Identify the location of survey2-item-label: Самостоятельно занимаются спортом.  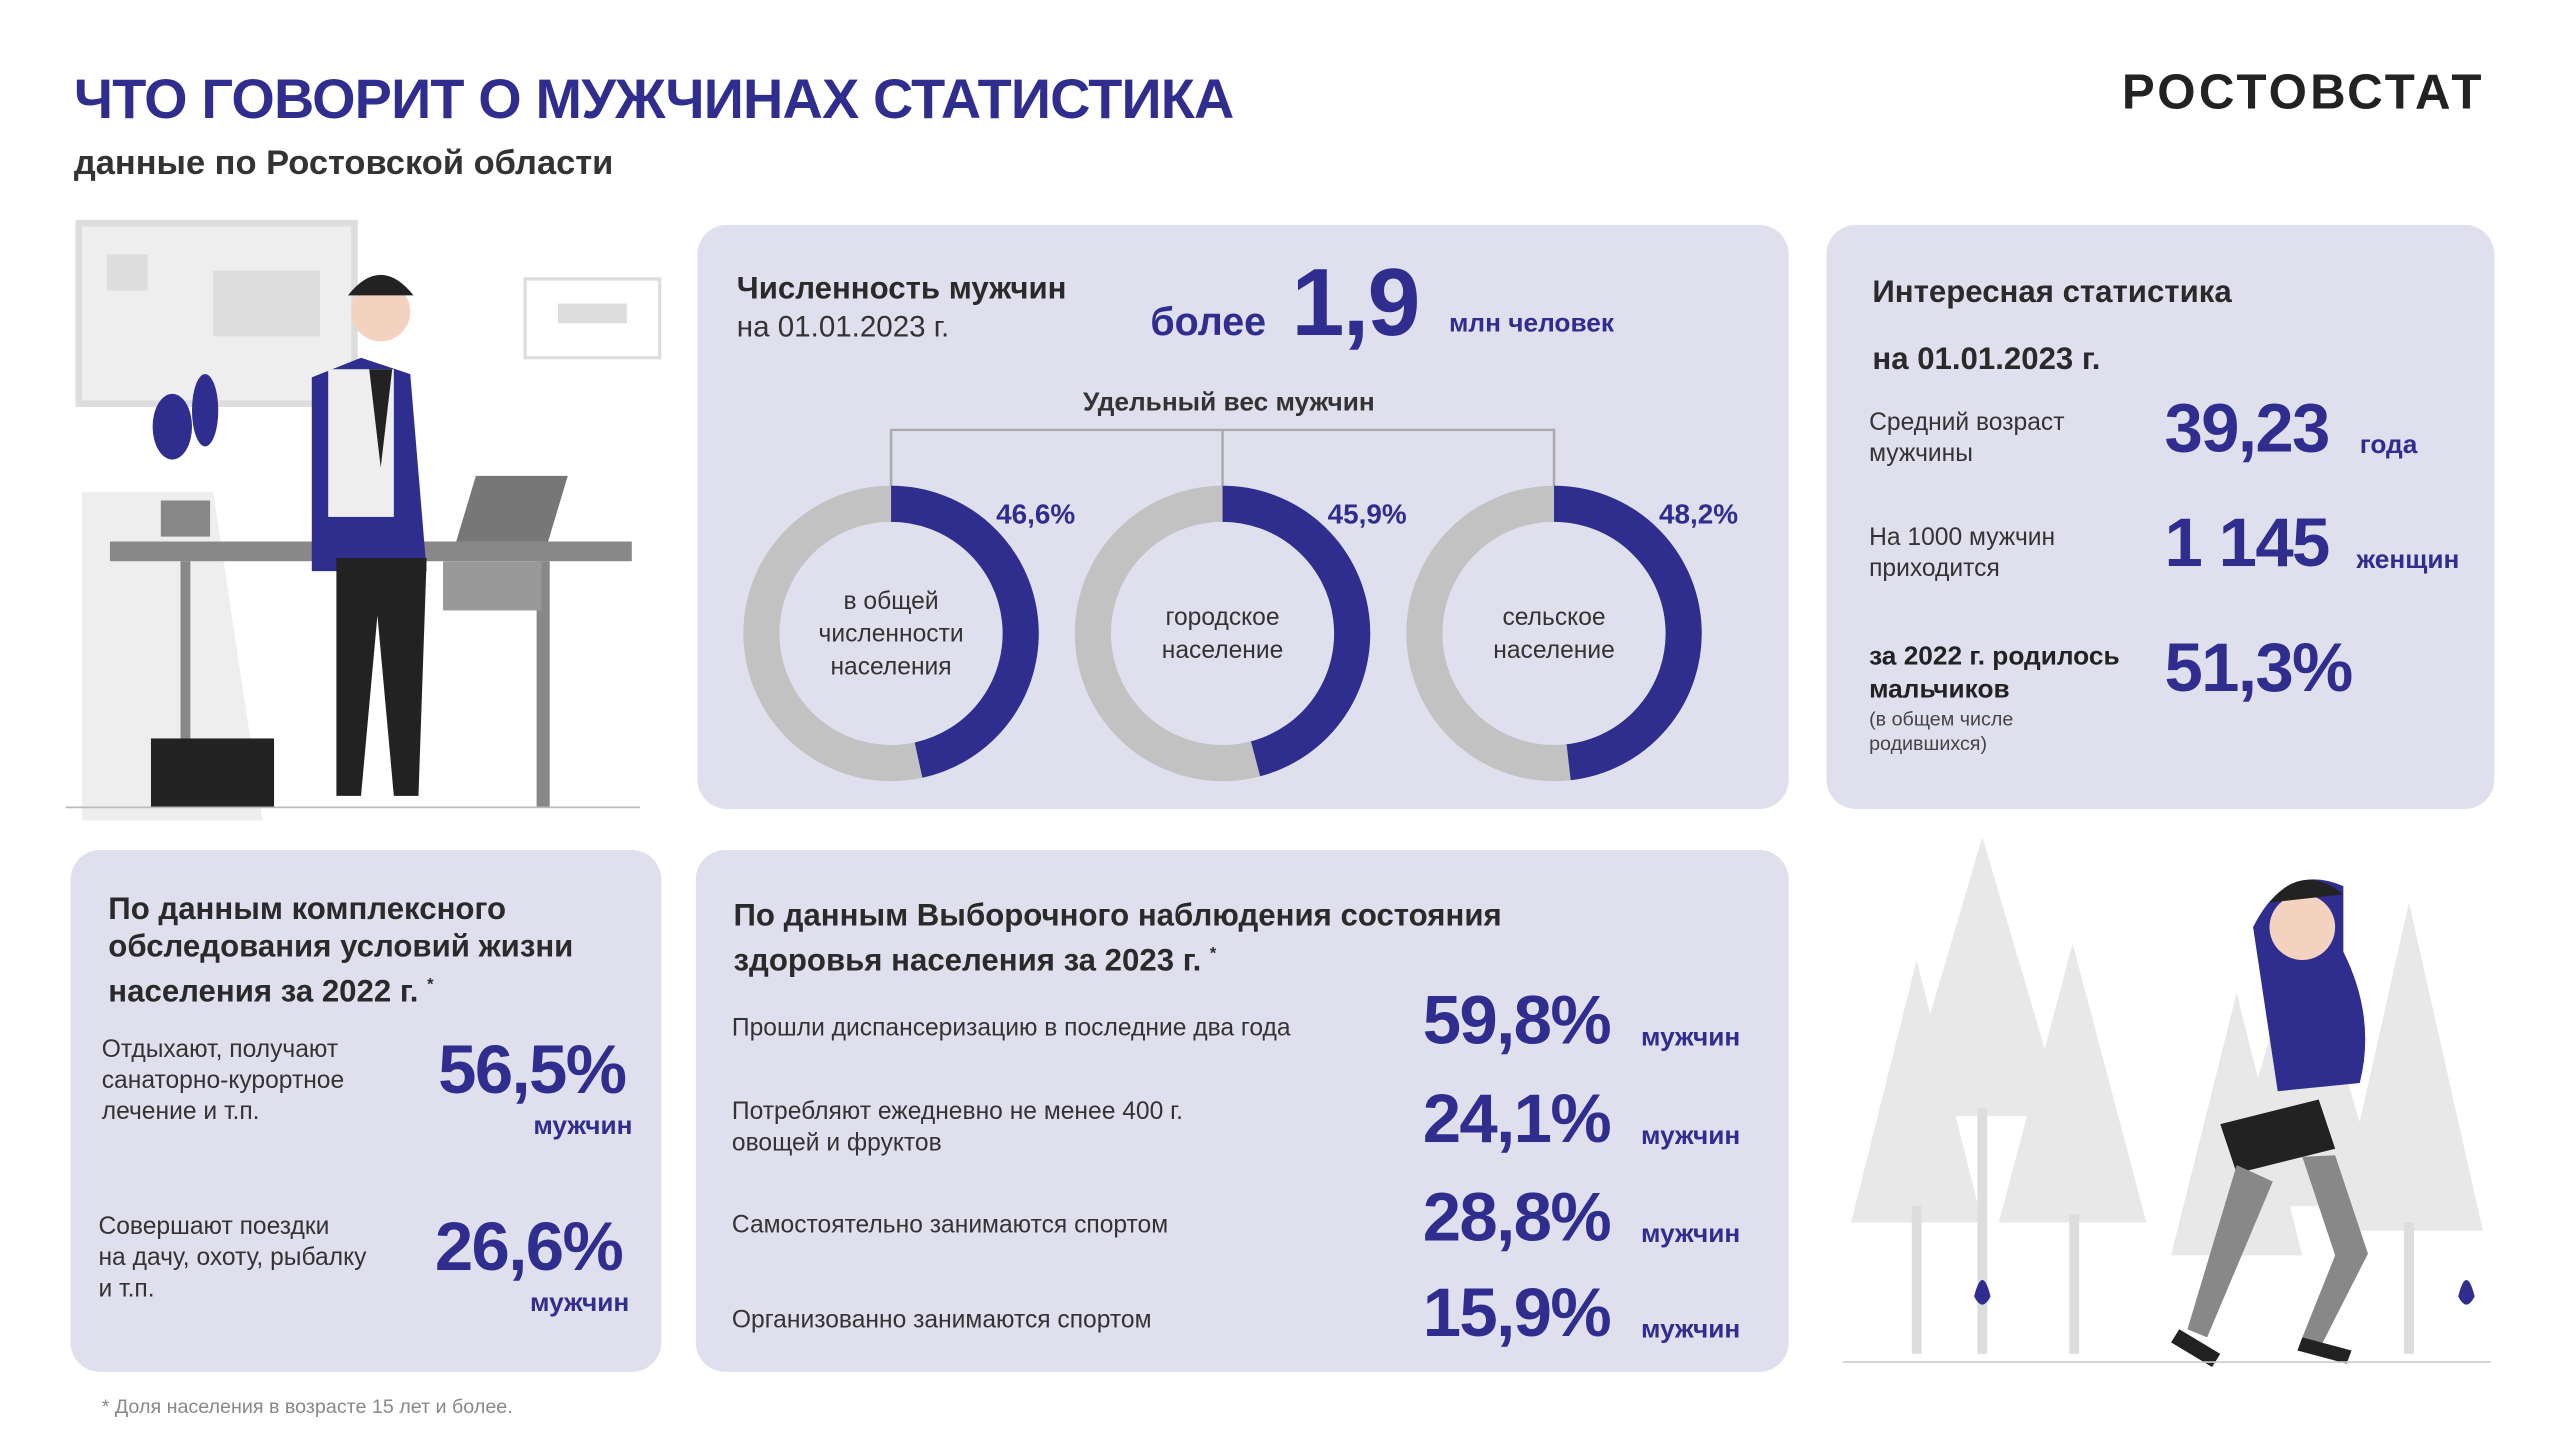
(950, 1225).